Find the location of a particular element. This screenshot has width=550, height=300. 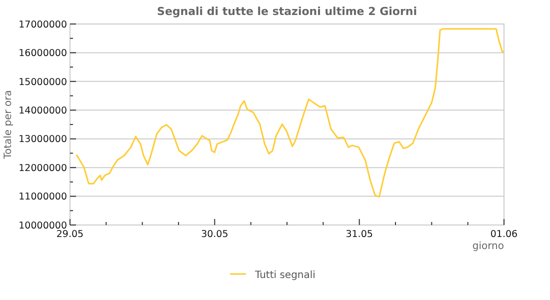

y-tick-label: 15000000 is located at coordinates (42, 82).